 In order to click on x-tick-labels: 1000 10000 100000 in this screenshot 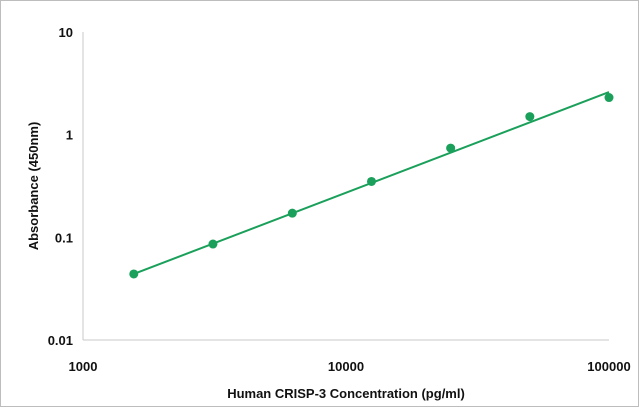, I will do `click(350, 366)`.